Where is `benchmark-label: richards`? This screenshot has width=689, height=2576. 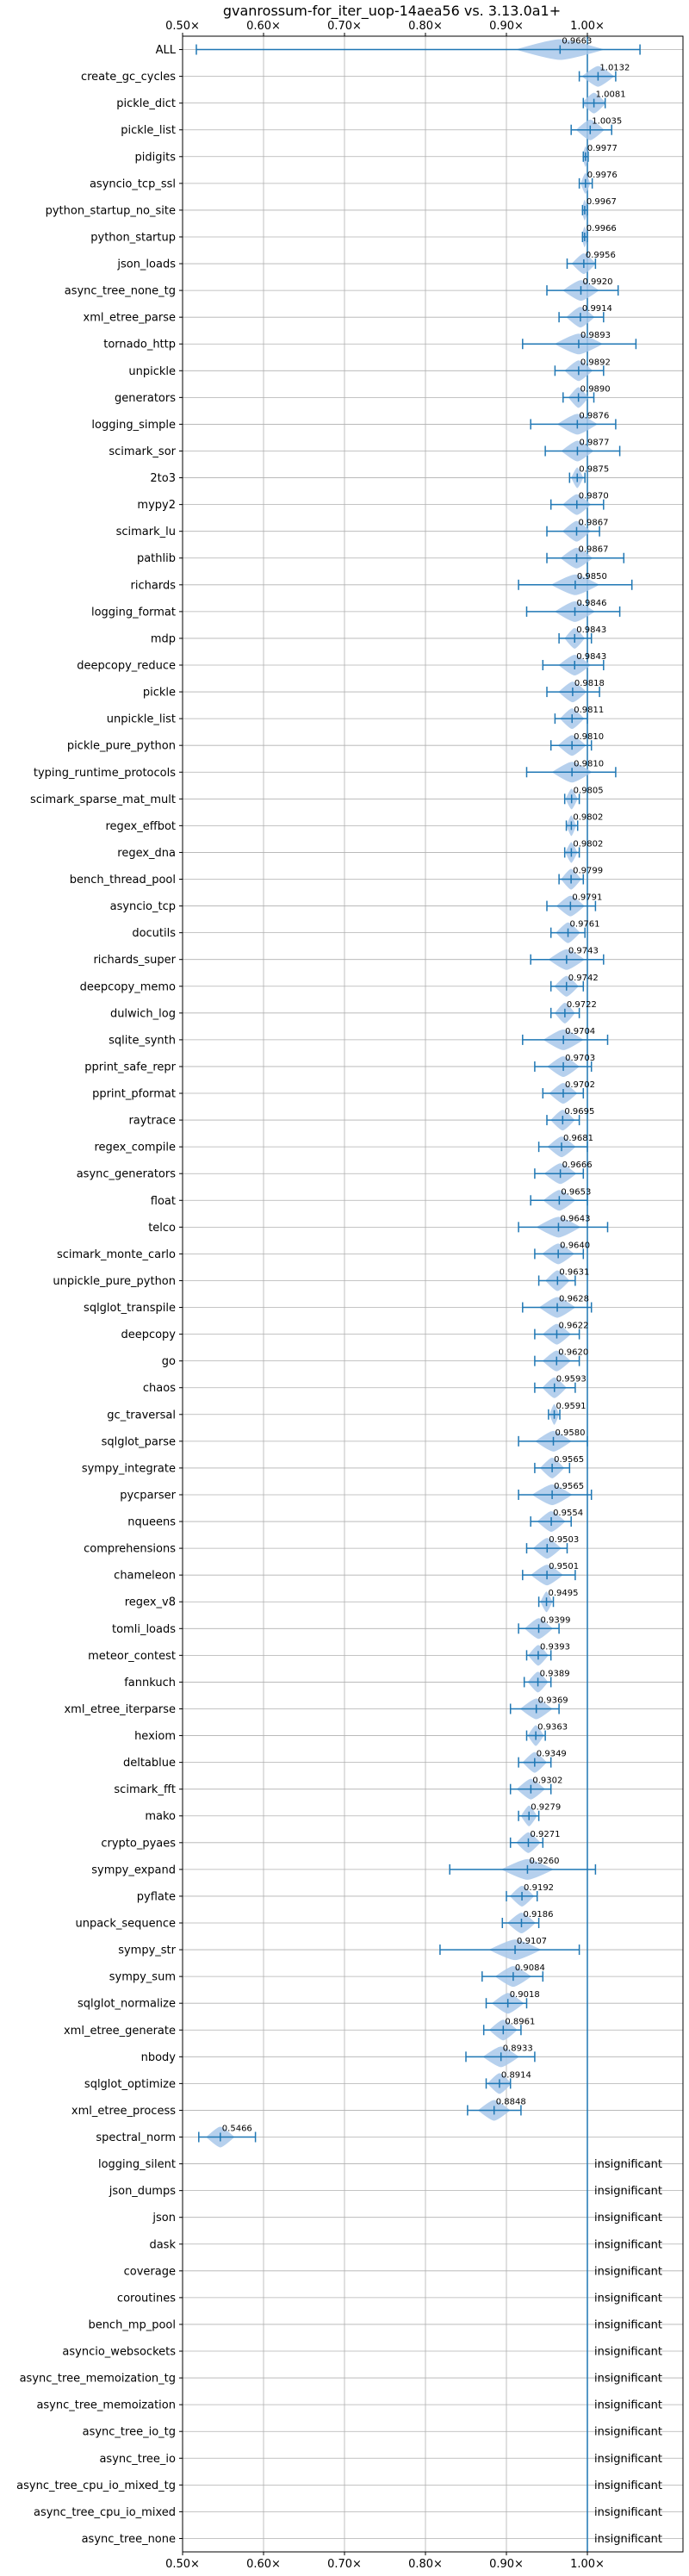
benchmark-label: richards is located at coordinates (154, 586).